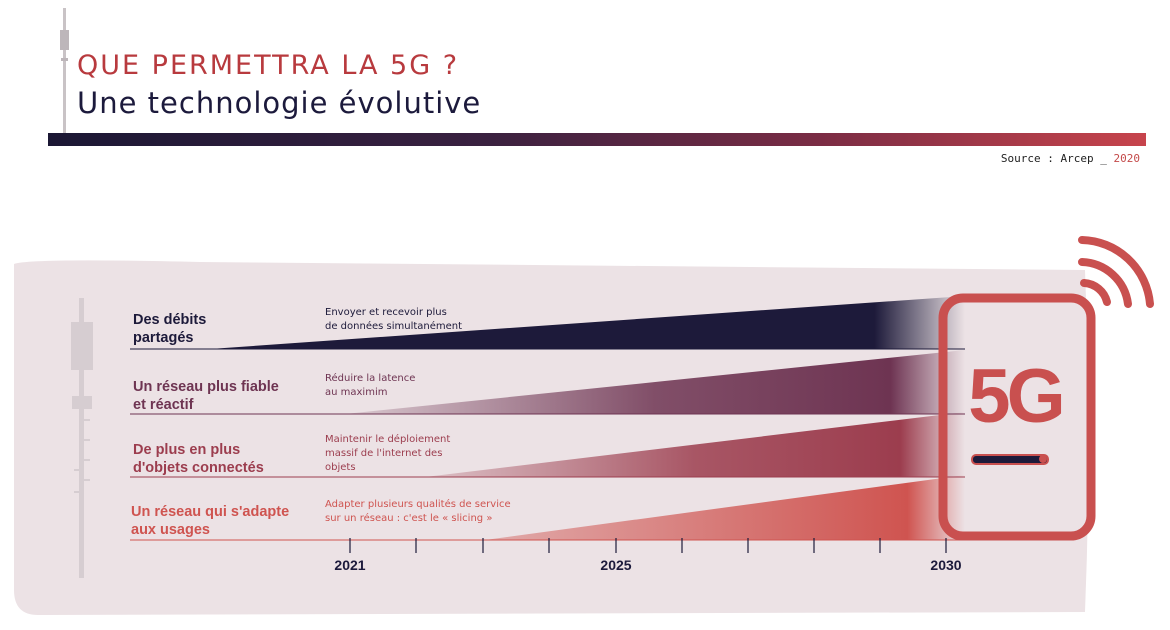 This screenshot has height=630, width=1170. What do you see at coordinates (418, 504) in the screenshot?
I see `row-desc-line: Adapter plusieurs qualités de service` at bounding box center [418, 504].